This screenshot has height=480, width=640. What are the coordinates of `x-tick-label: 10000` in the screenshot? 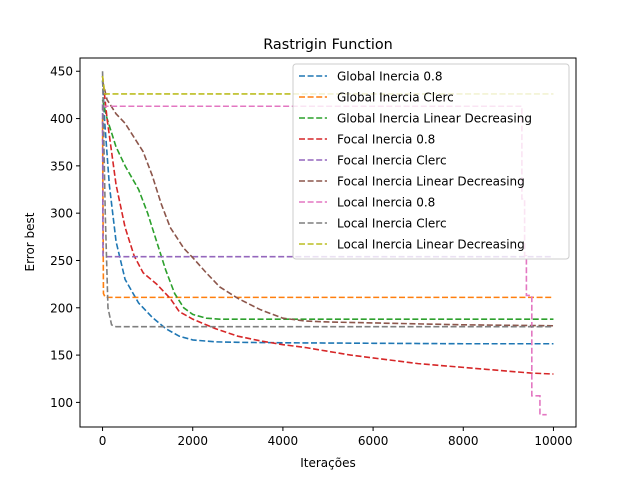 It's located at (553, 441).